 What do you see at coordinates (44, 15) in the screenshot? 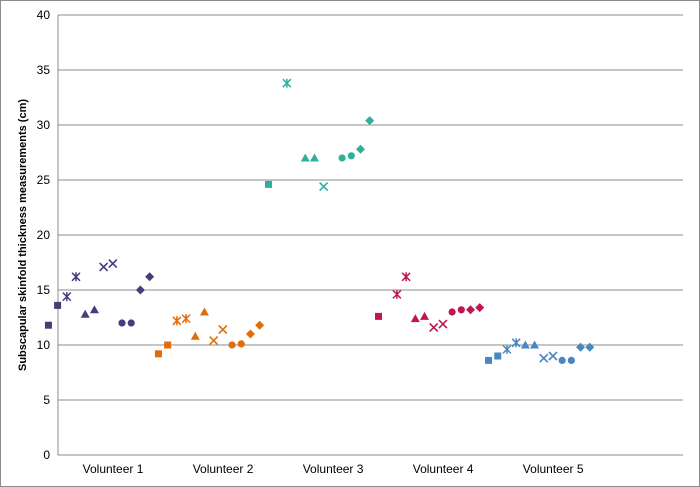
I see `y-tick-label: 40` at bounding box center [44, 15].